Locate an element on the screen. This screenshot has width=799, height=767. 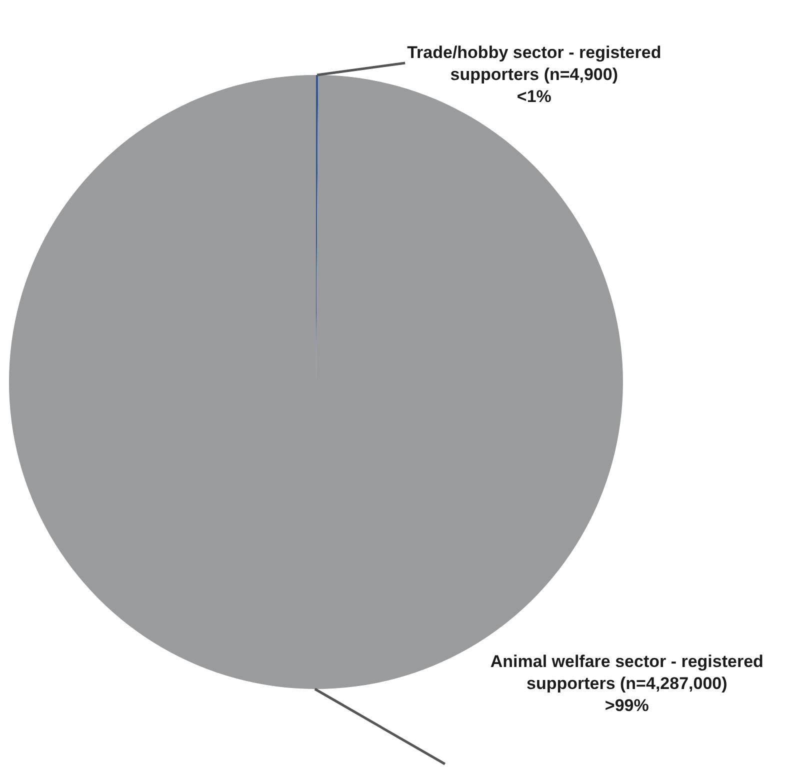
slice-label: Animal welfare sector - registered supporters (n=4,287,000) is located at coordinates (627, 673).